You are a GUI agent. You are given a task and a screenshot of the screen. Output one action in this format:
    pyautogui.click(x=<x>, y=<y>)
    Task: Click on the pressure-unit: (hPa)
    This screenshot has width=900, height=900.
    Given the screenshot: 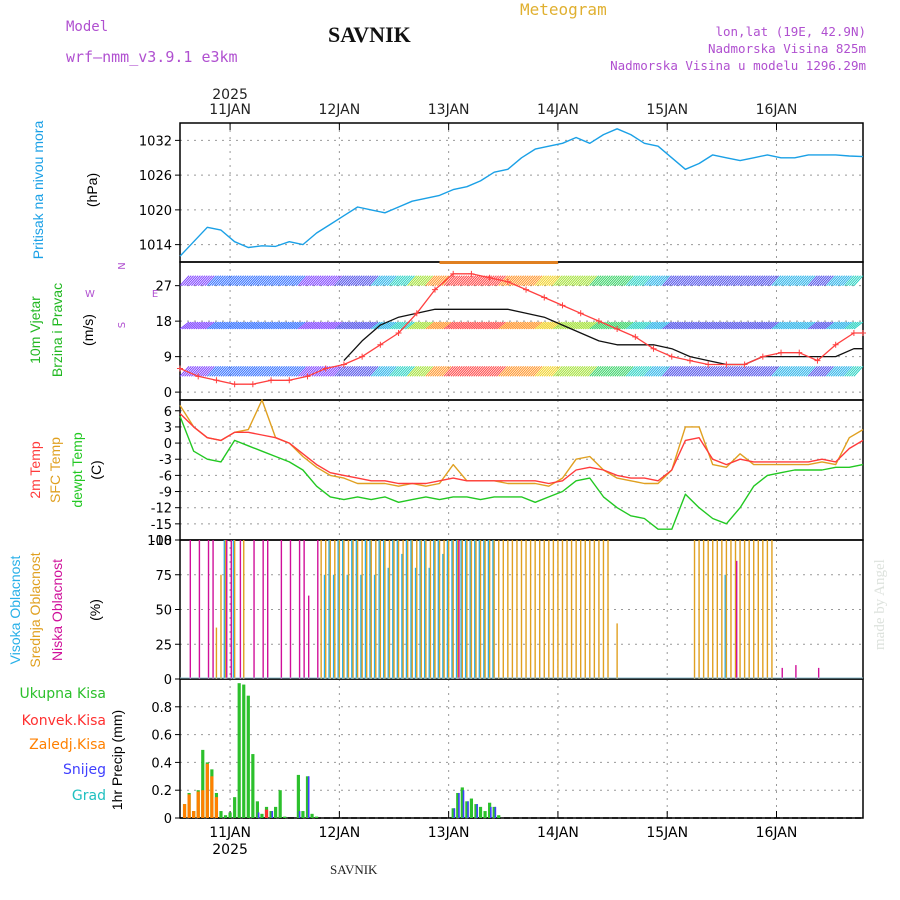 What is the action you would take?
    pyautogui.click(x=92, y=190)
    